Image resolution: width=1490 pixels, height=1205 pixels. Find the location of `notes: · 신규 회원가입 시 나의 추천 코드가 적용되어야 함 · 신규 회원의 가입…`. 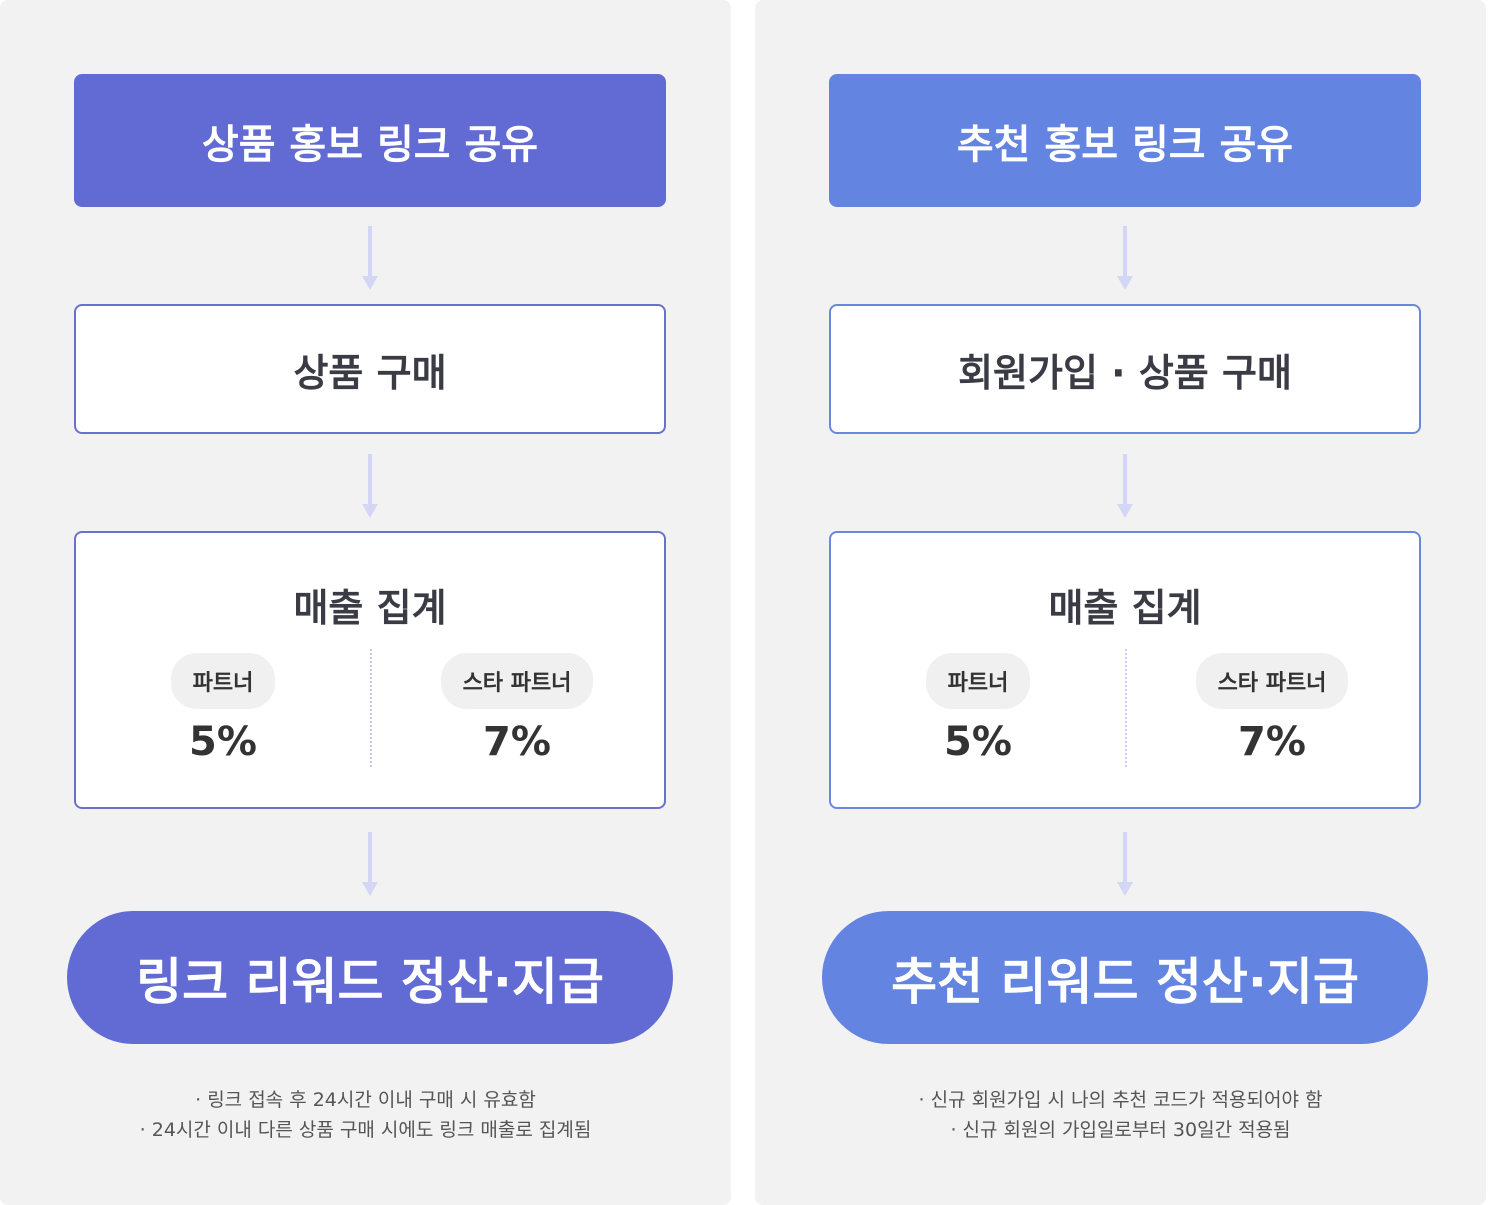

notes: · 신규 회원가입 시 나의 추천 코드가 적용되어야 함 · 신규 회원의 가입… is located at coordinates (1120, 1115).